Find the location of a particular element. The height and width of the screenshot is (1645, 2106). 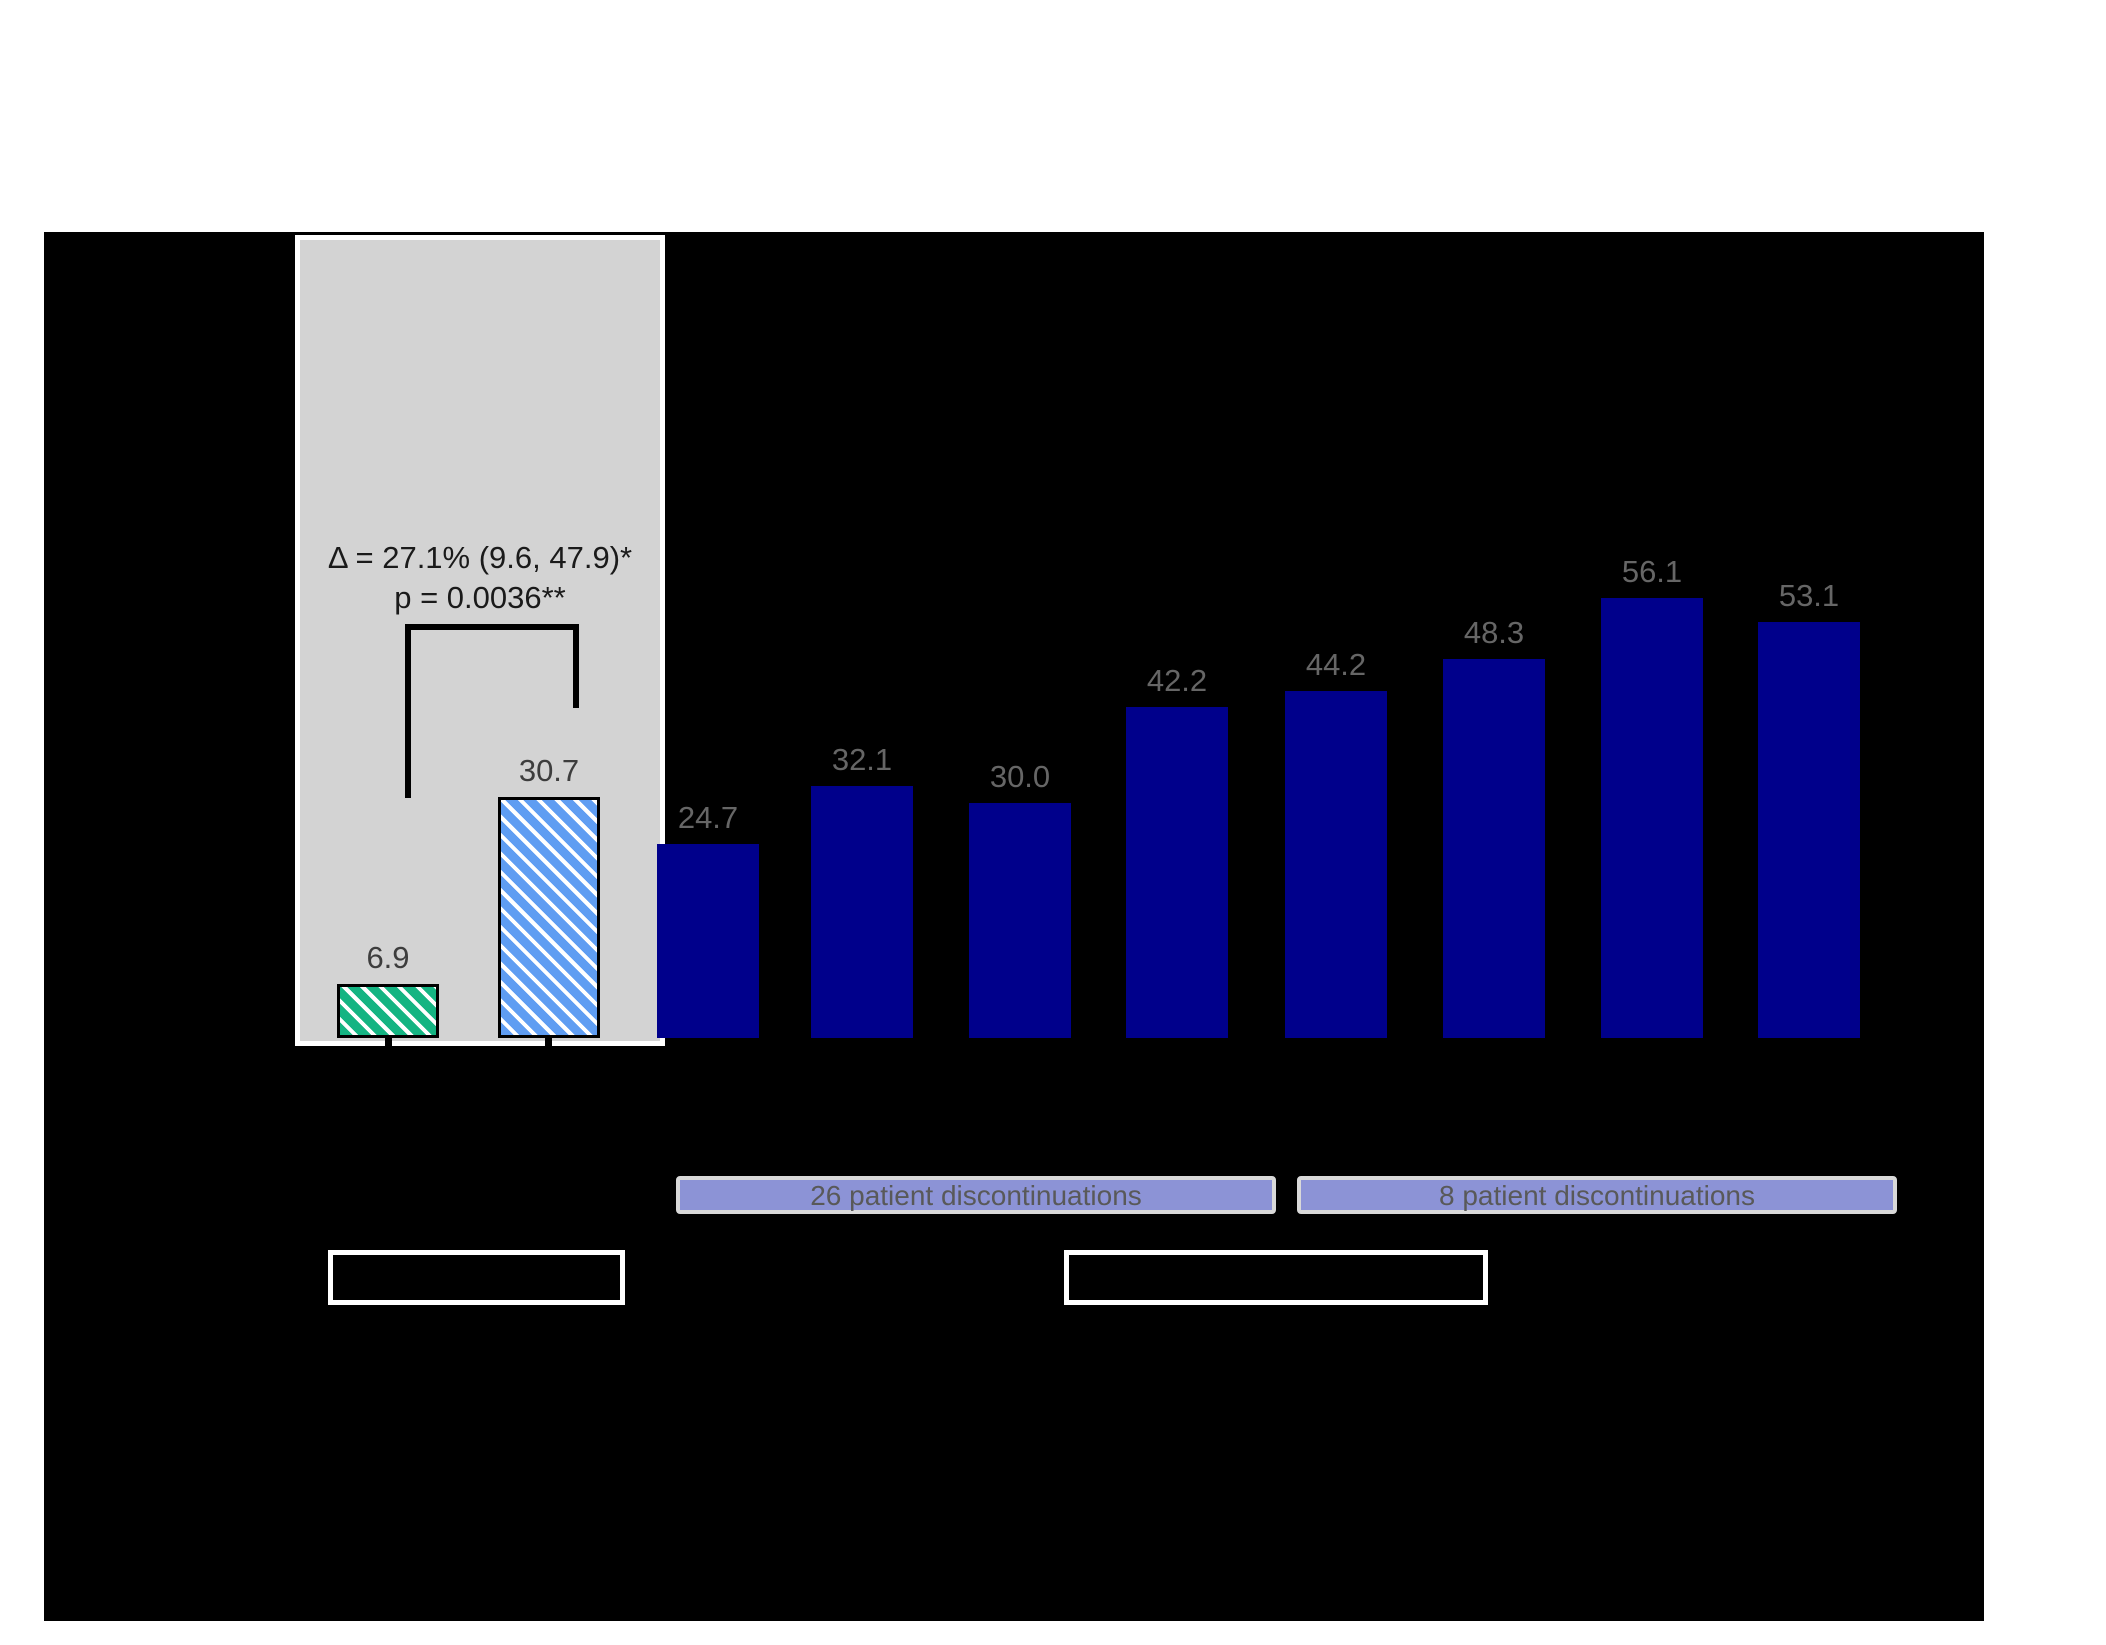

p-value-annotation: p = 0.0036** is located at coordinates (480, 597).